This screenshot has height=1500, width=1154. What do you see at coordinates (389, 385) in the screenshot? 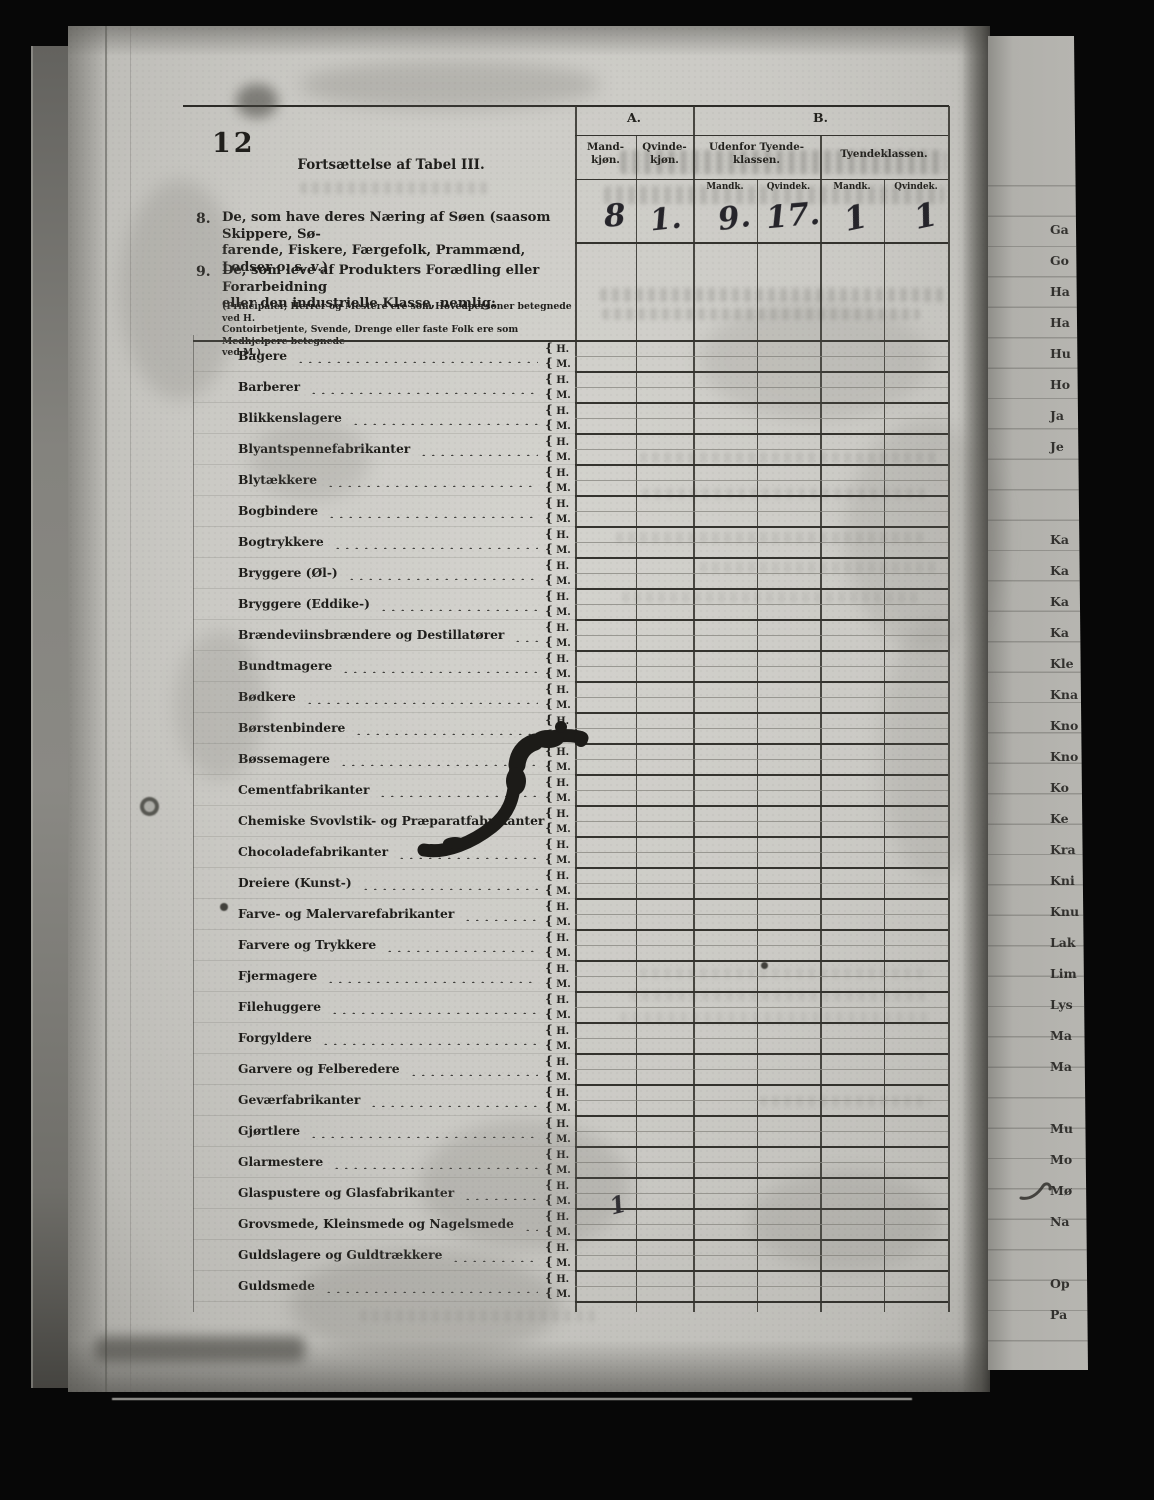
I see `occupation-row: Barberer` at bounding box center [389, 385].